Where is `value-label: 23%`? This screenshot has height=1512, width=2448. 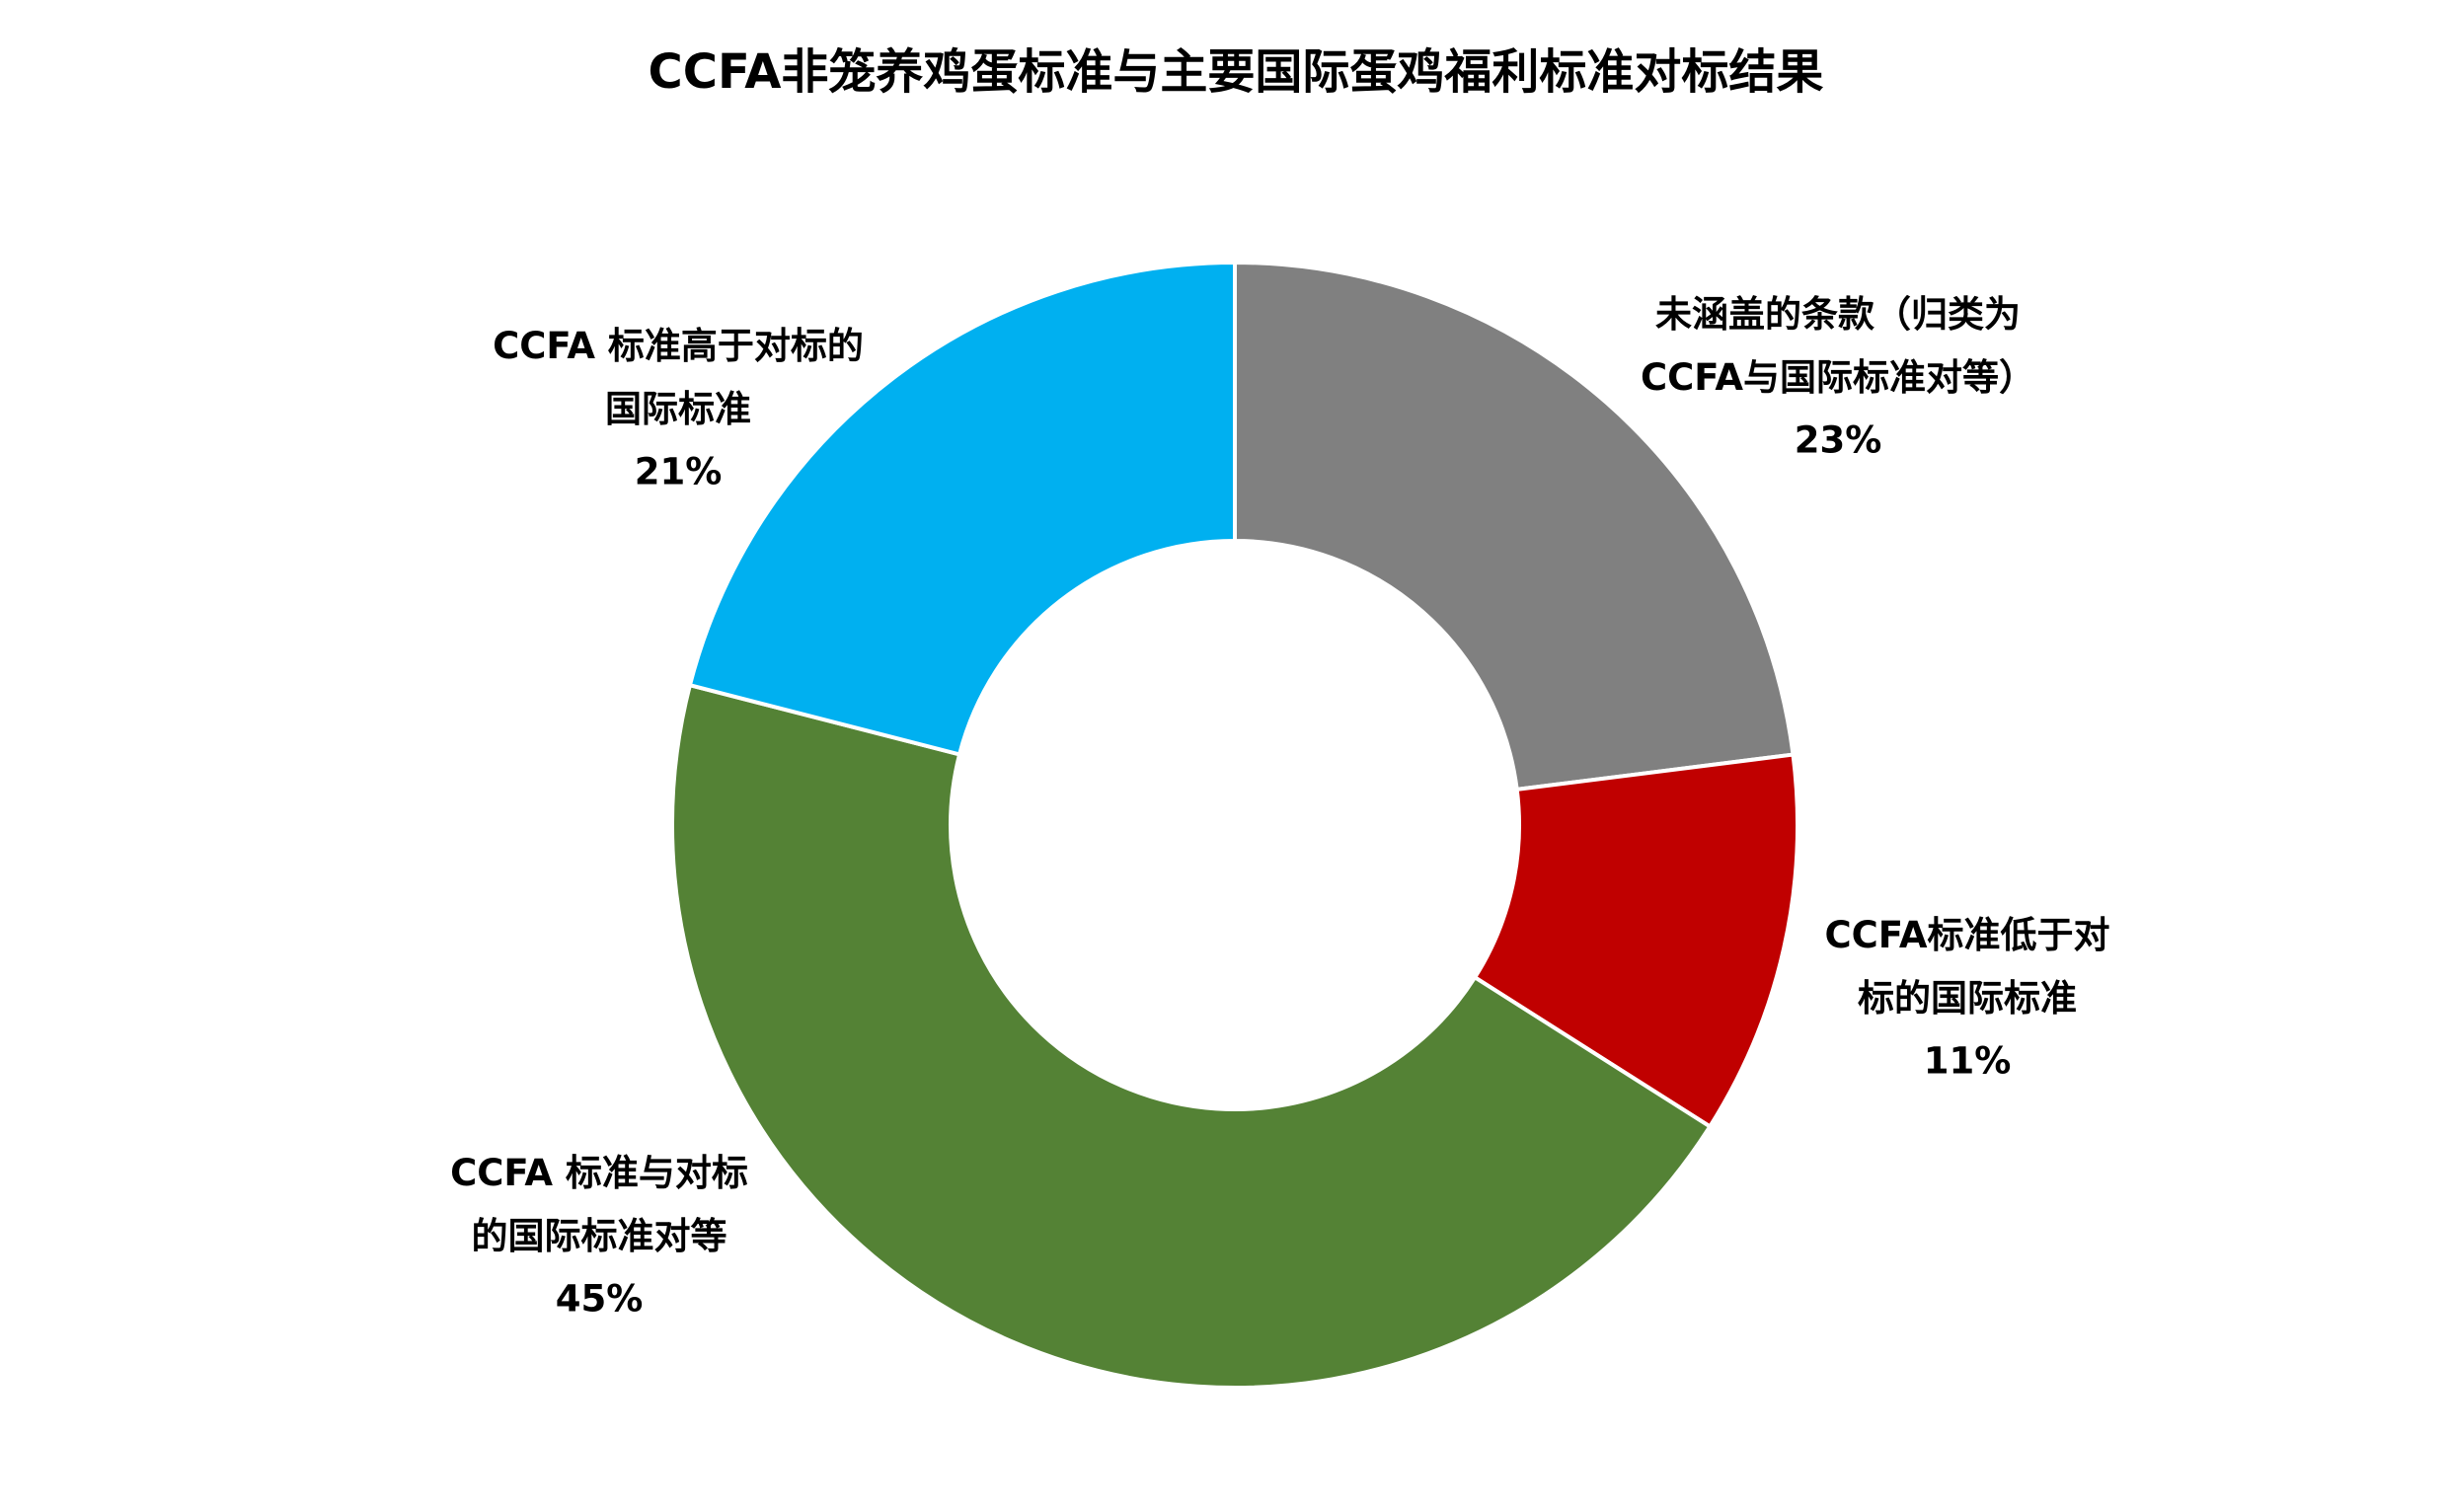 value-label: 23% is located at coordinates (1838, 441).